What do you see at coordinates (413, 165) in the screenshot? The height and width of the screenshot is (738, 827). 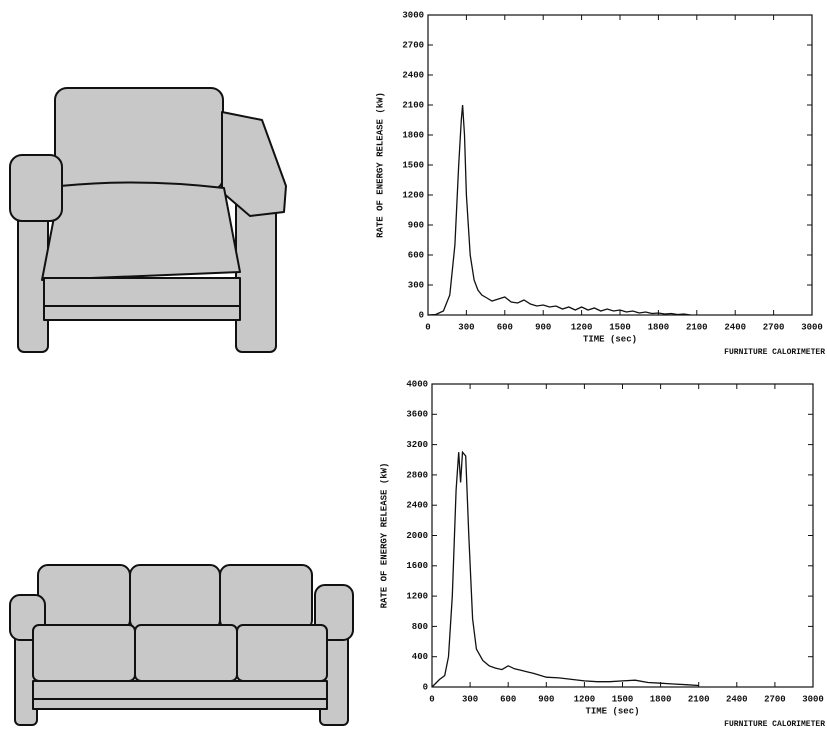 I see `y-tick-label: 1500` at bounding box center [413, 165].